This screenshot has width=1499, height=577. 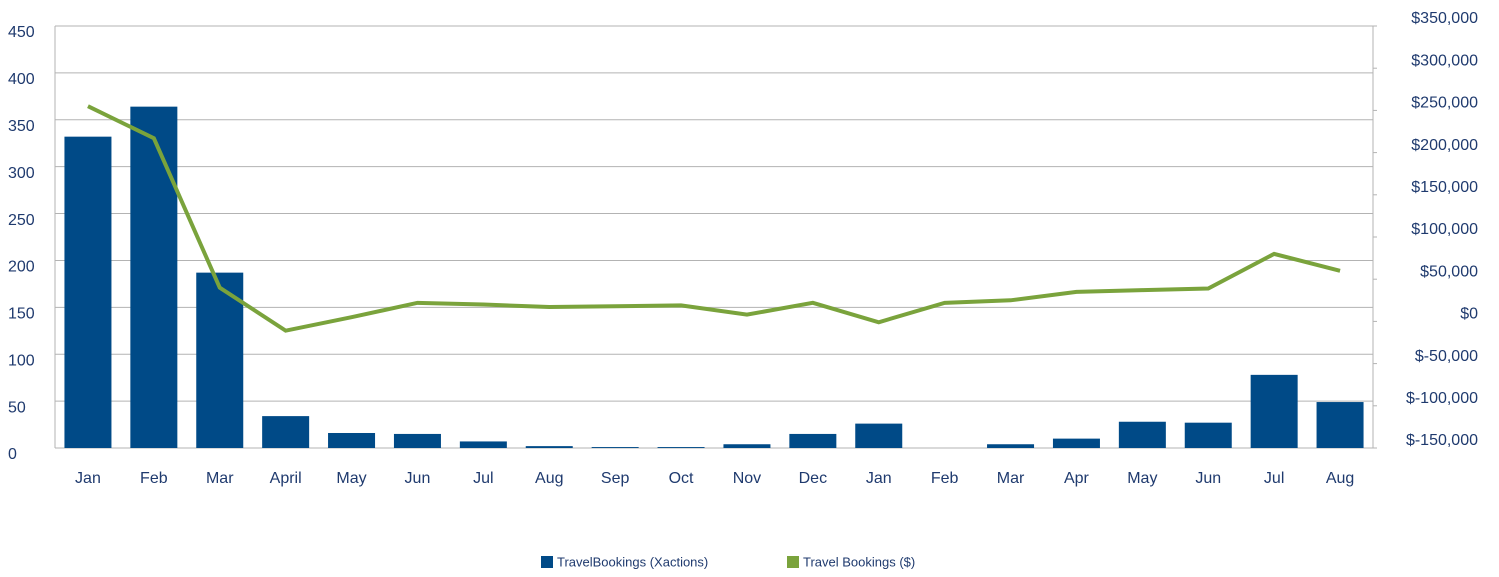 What do you see at coordinates (21, 220) in the screenshot?
I see `y-tick-label: 250` at bounding box center [21, 220].